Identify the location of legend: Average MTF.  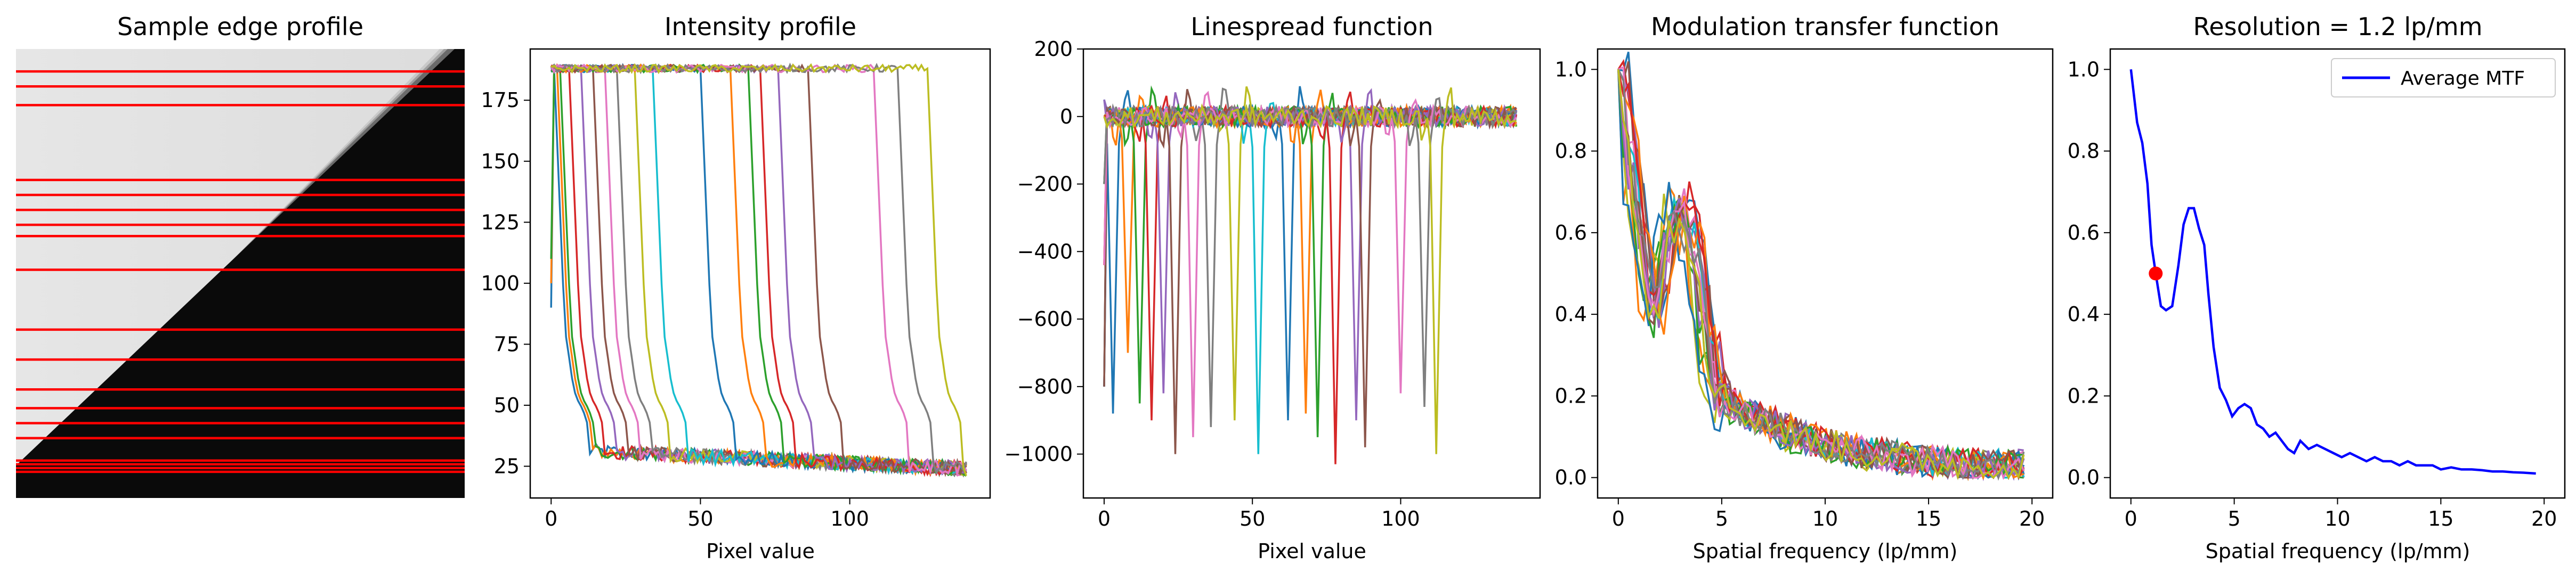
(2444, 77).